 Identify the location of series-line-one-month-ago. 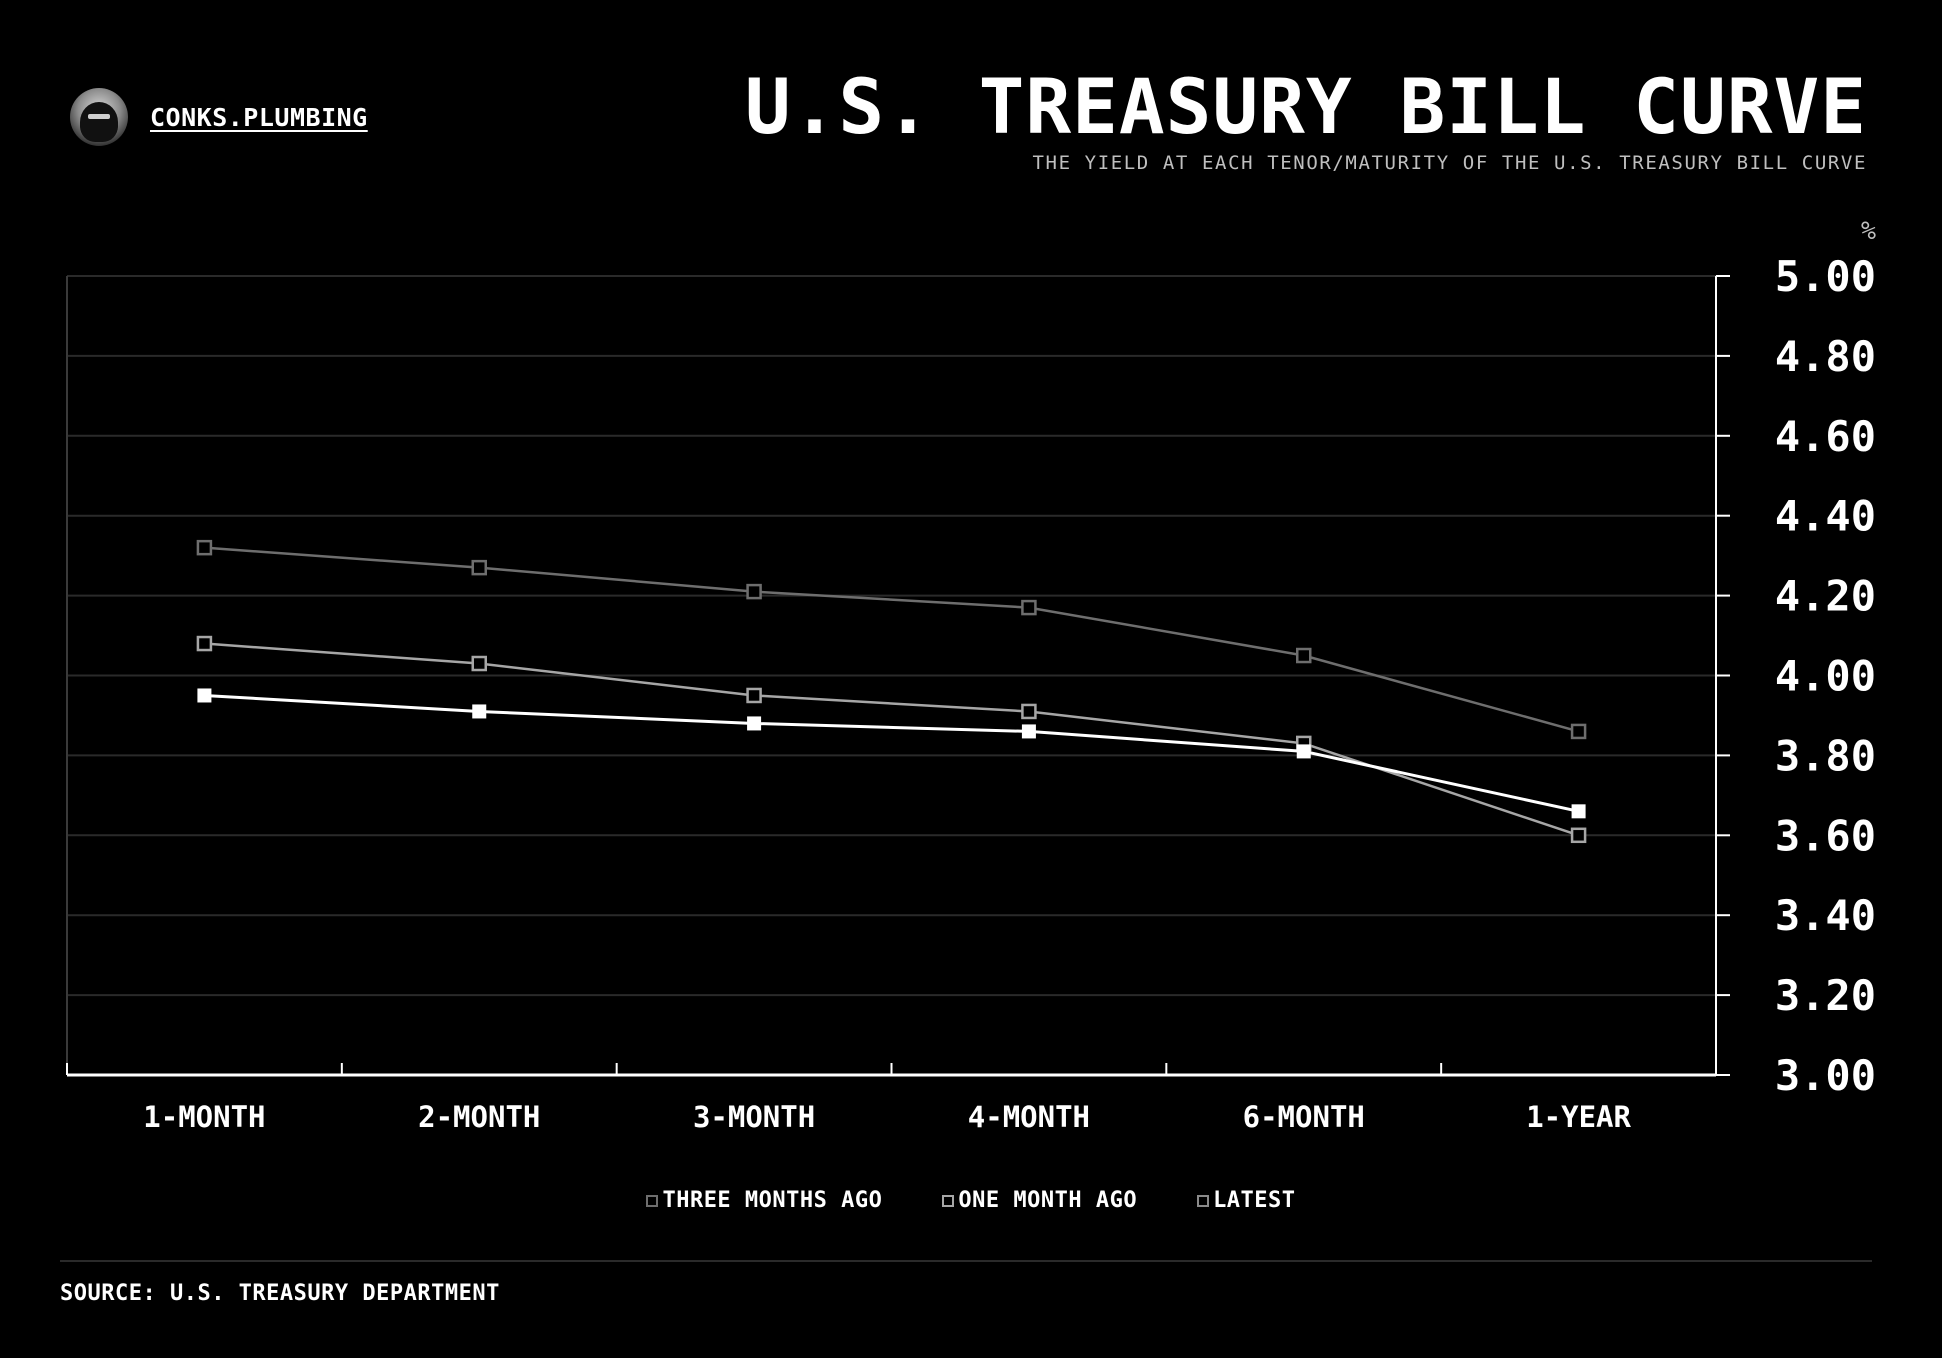
(891, 739).